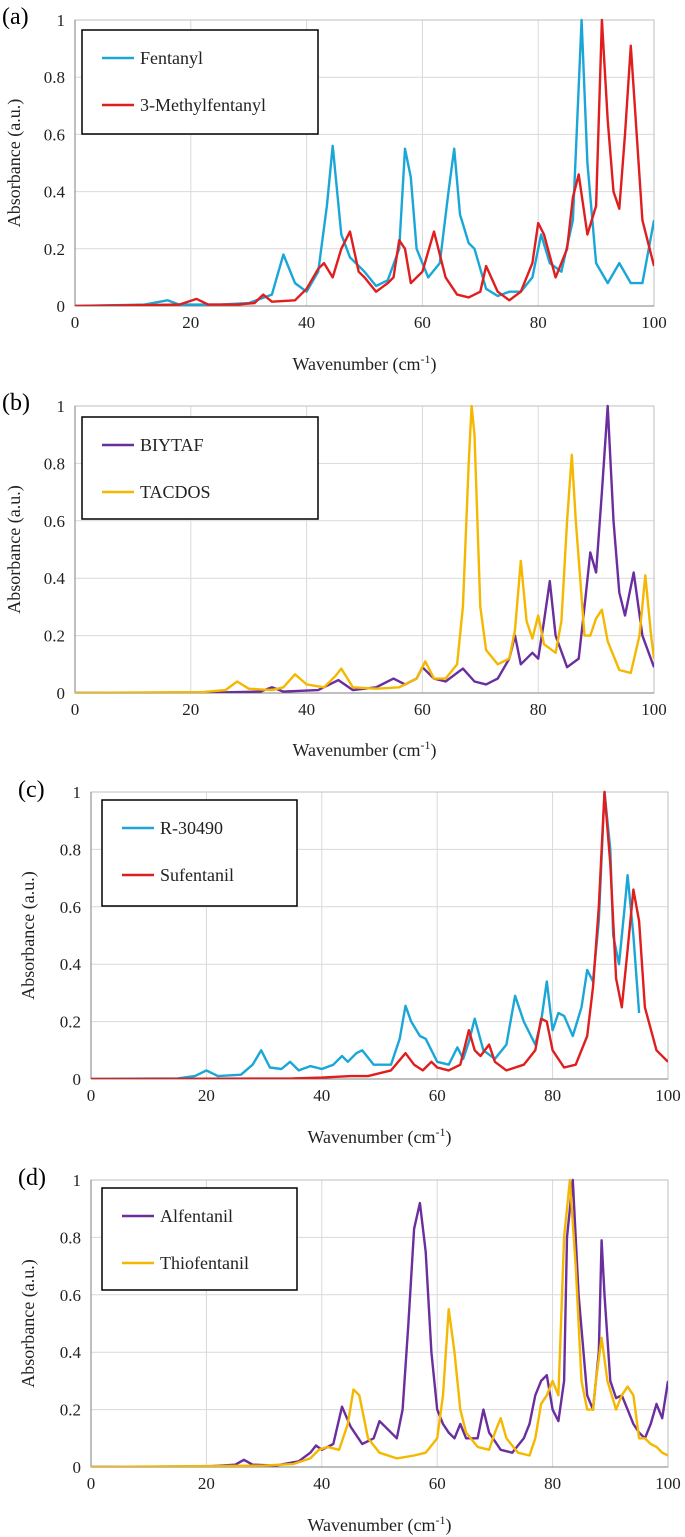  I want to click on panel-label: (c), so click(31, 790).